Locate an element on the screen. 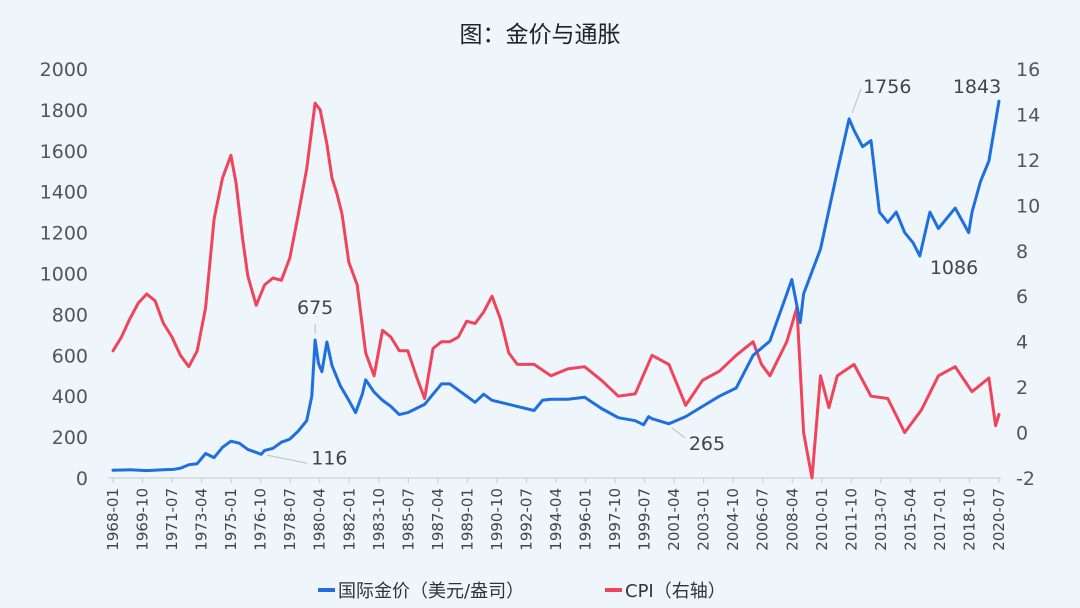  legend: 国际金价（美元/盎司） CPI（右轴） is located at coordinates (522, 591).